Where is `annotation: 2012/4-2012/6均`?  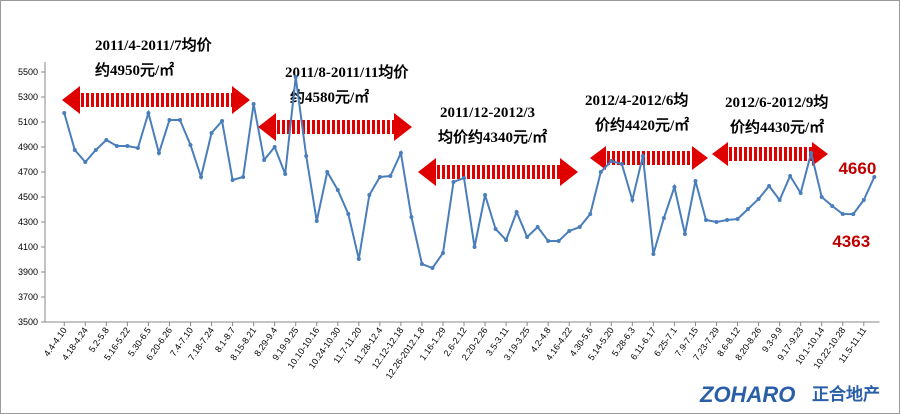
annotation: 2012/4-2012/6均 is located at coordinates (636, 100).